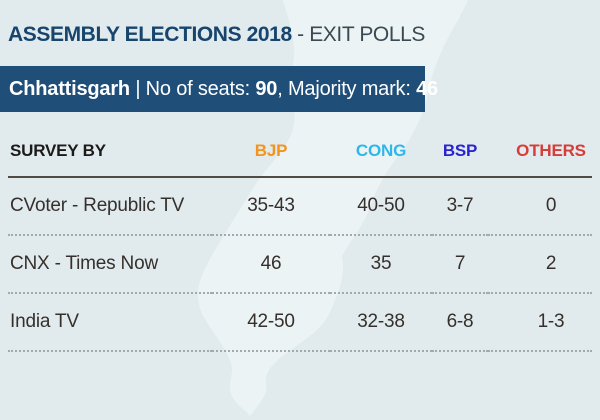 This screenshot has height=420, width=600. Describe the element at coordinates (427, 89) in the screenshot. I see `majority-value: 46` at that location.